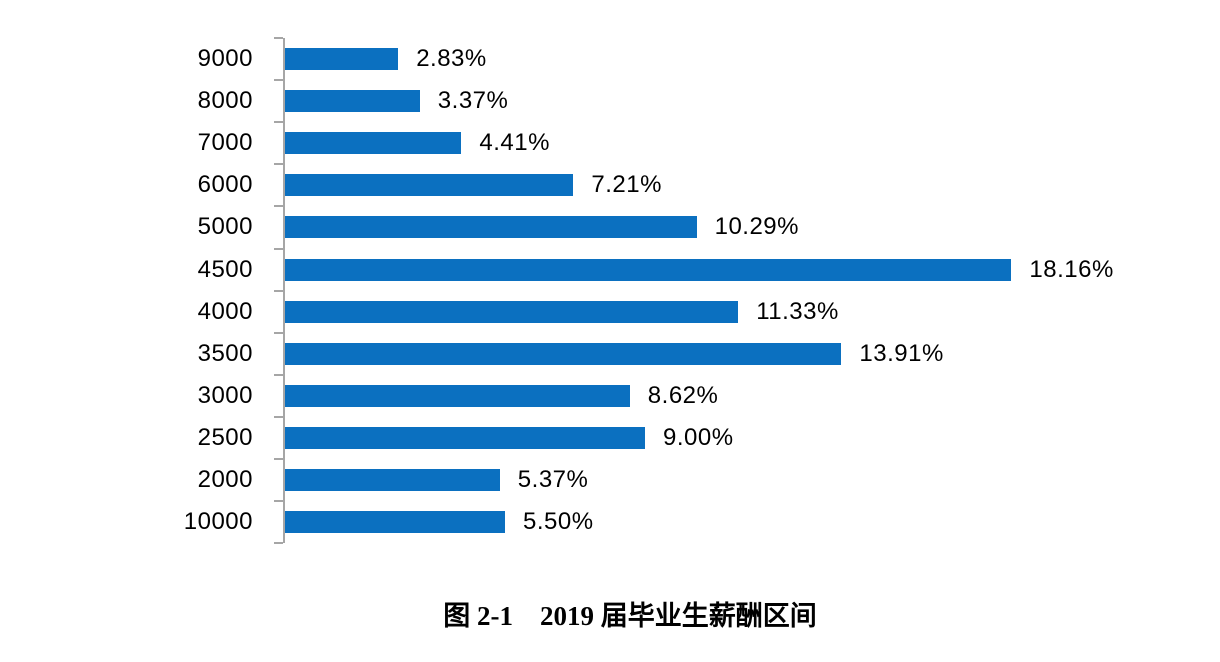 The width and height of the screenshot is (1220, 662). Describe the element at coordinates (225, 59) in the screenshot. I see `category-label: 9000` at that location.